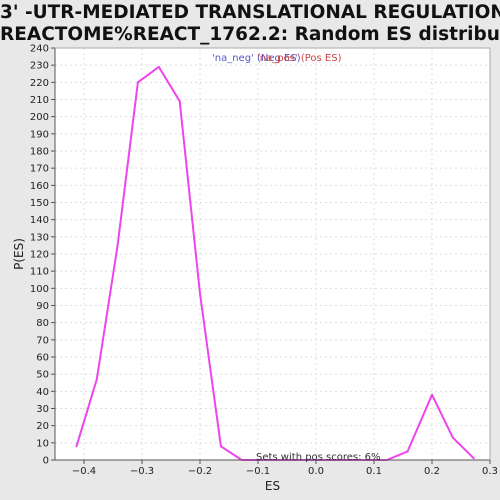 This screenshot has width=500, height=500. I want to click on x-tick-label: 0.2, so click(432, 471).